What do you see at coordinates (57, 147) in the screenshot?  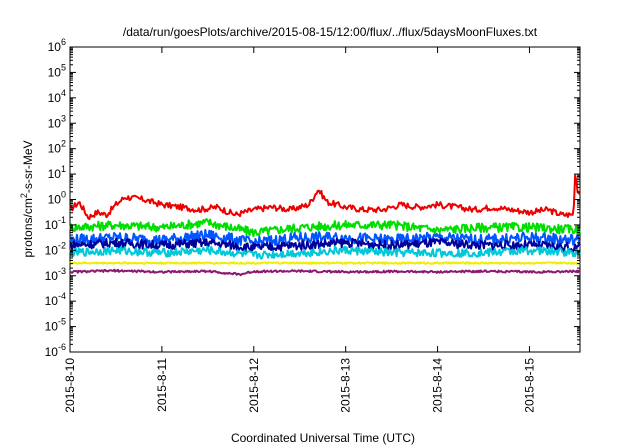 I see `y-tick-label: 10²` at bounding box center [57, 147].